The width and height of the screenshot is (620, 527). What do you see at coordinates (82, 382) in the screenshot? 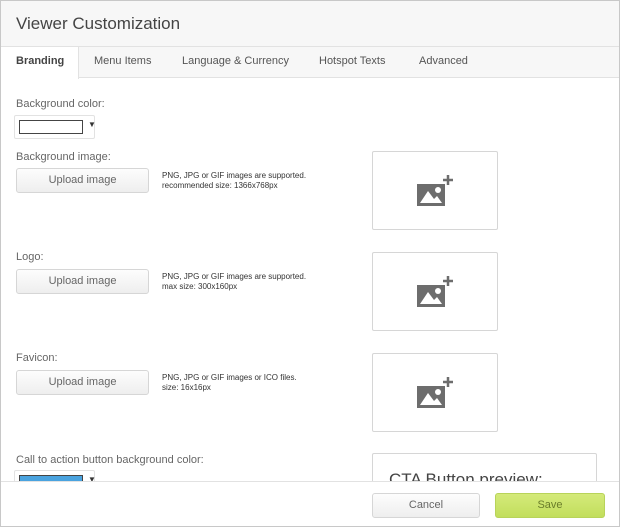
I see `upload-favicon-button: Upload image` at bounding box center [82, 382].